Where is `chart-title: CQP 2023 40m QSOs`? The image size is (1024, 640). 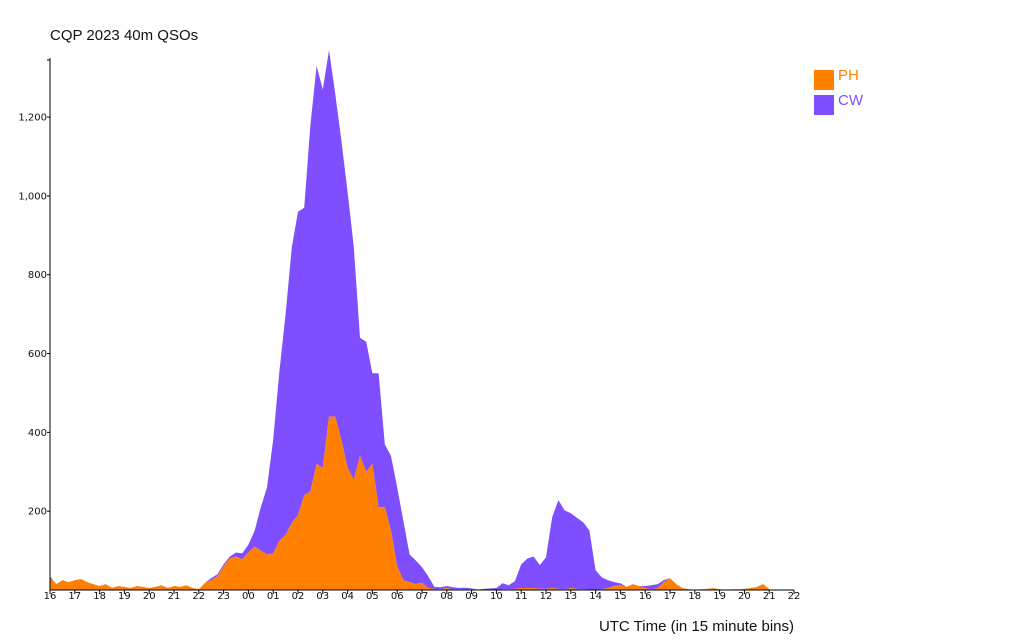 chart-title: CQP 2023 40m QSOs is located at coordinates (124, 35).